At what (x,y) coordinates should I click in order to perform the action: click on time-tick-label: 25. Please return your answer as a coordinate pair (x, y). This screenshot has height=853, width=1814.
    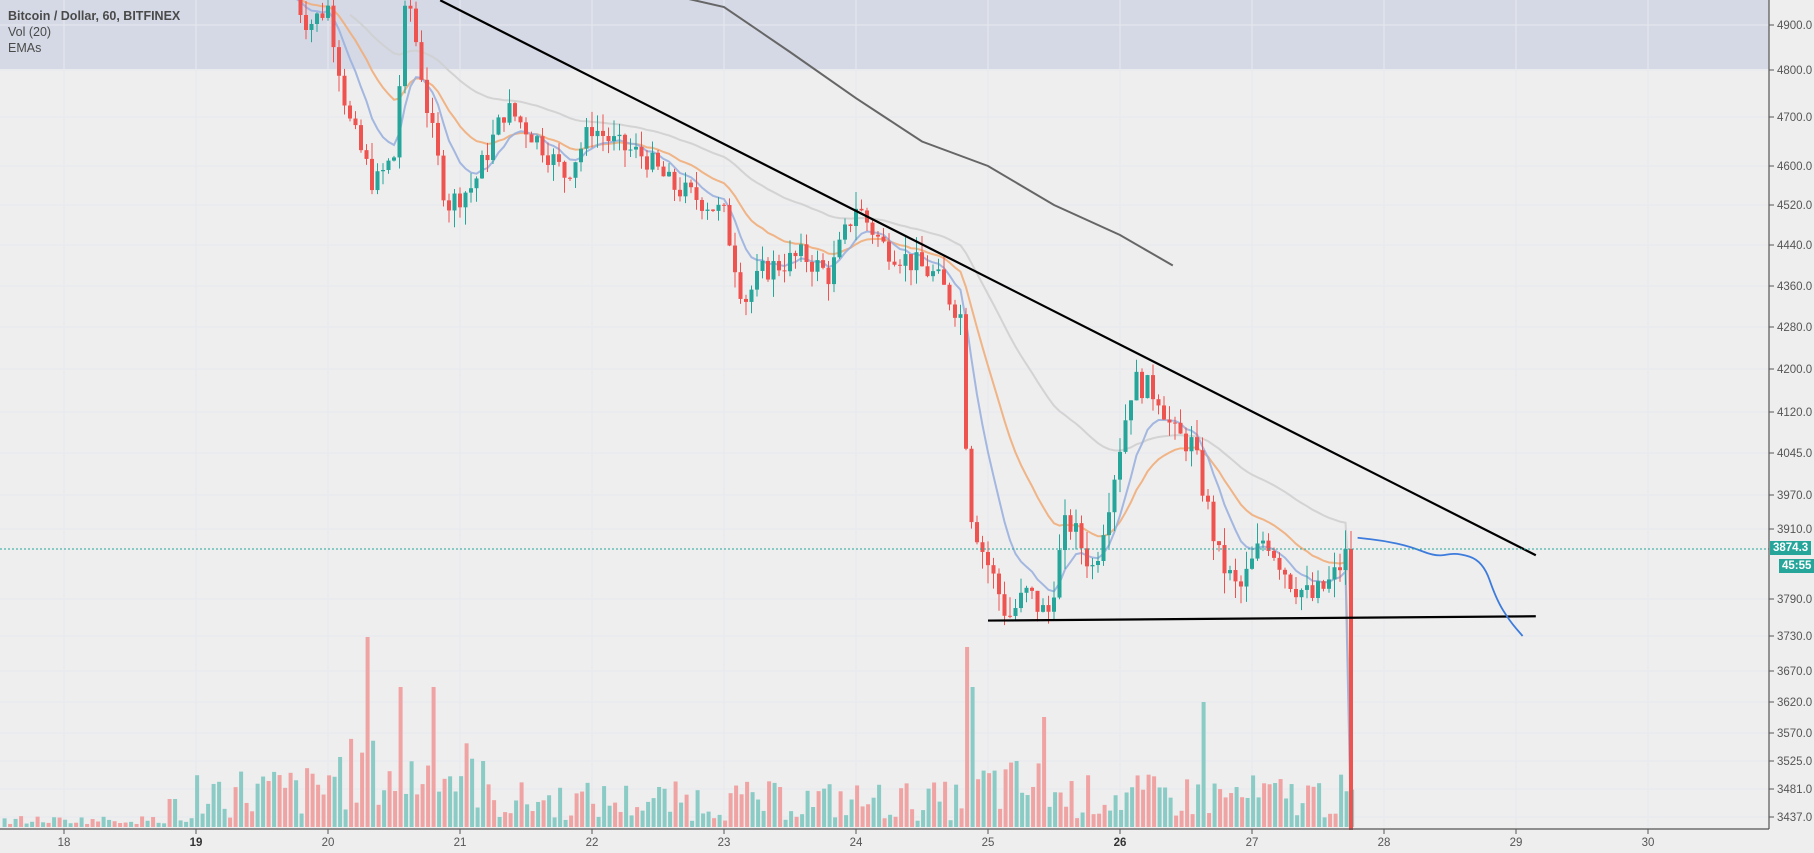
    Looking at the image, I should click on (988, 843).